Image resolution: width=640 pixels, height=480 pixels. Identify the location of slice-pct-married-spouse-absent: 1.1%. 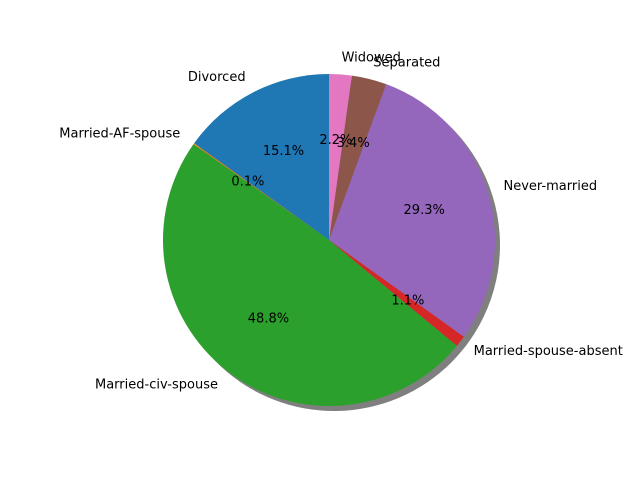
(407, 300).